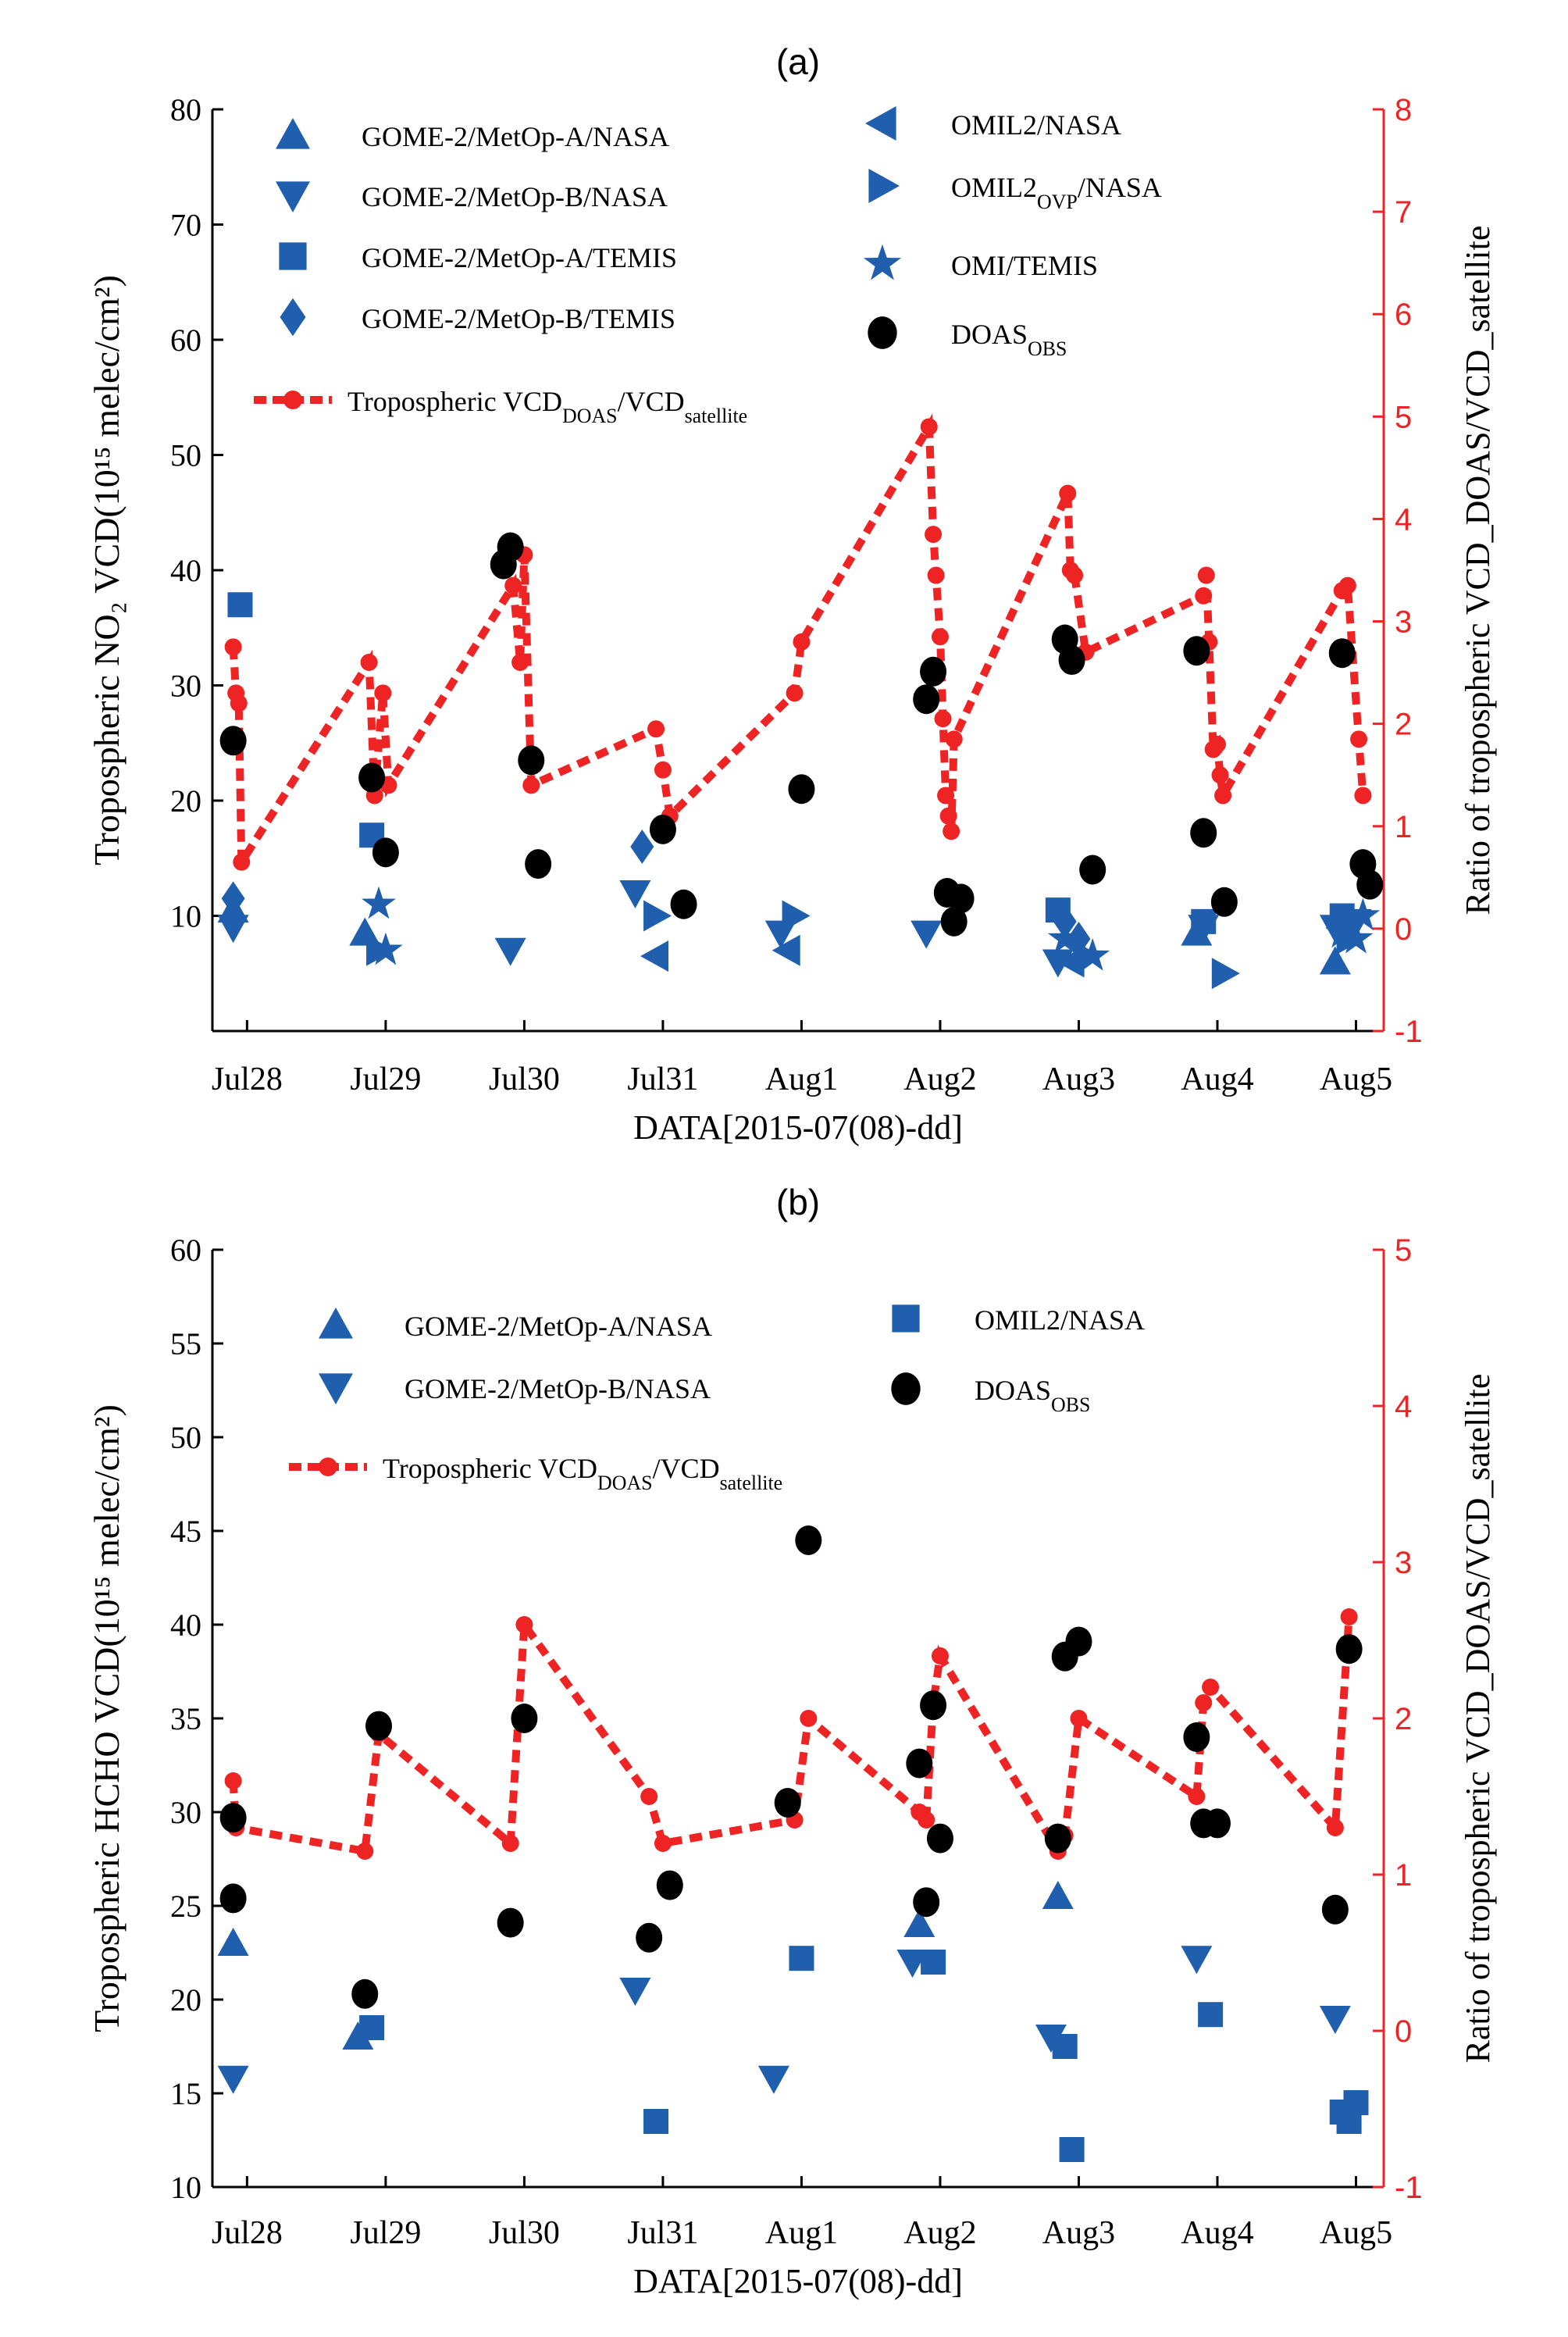 The width and height of the screenshot is (1568, 2337). I want to click on legend-entry: GOME-2/MetOp-B/TEMIS, so click(477, 318).